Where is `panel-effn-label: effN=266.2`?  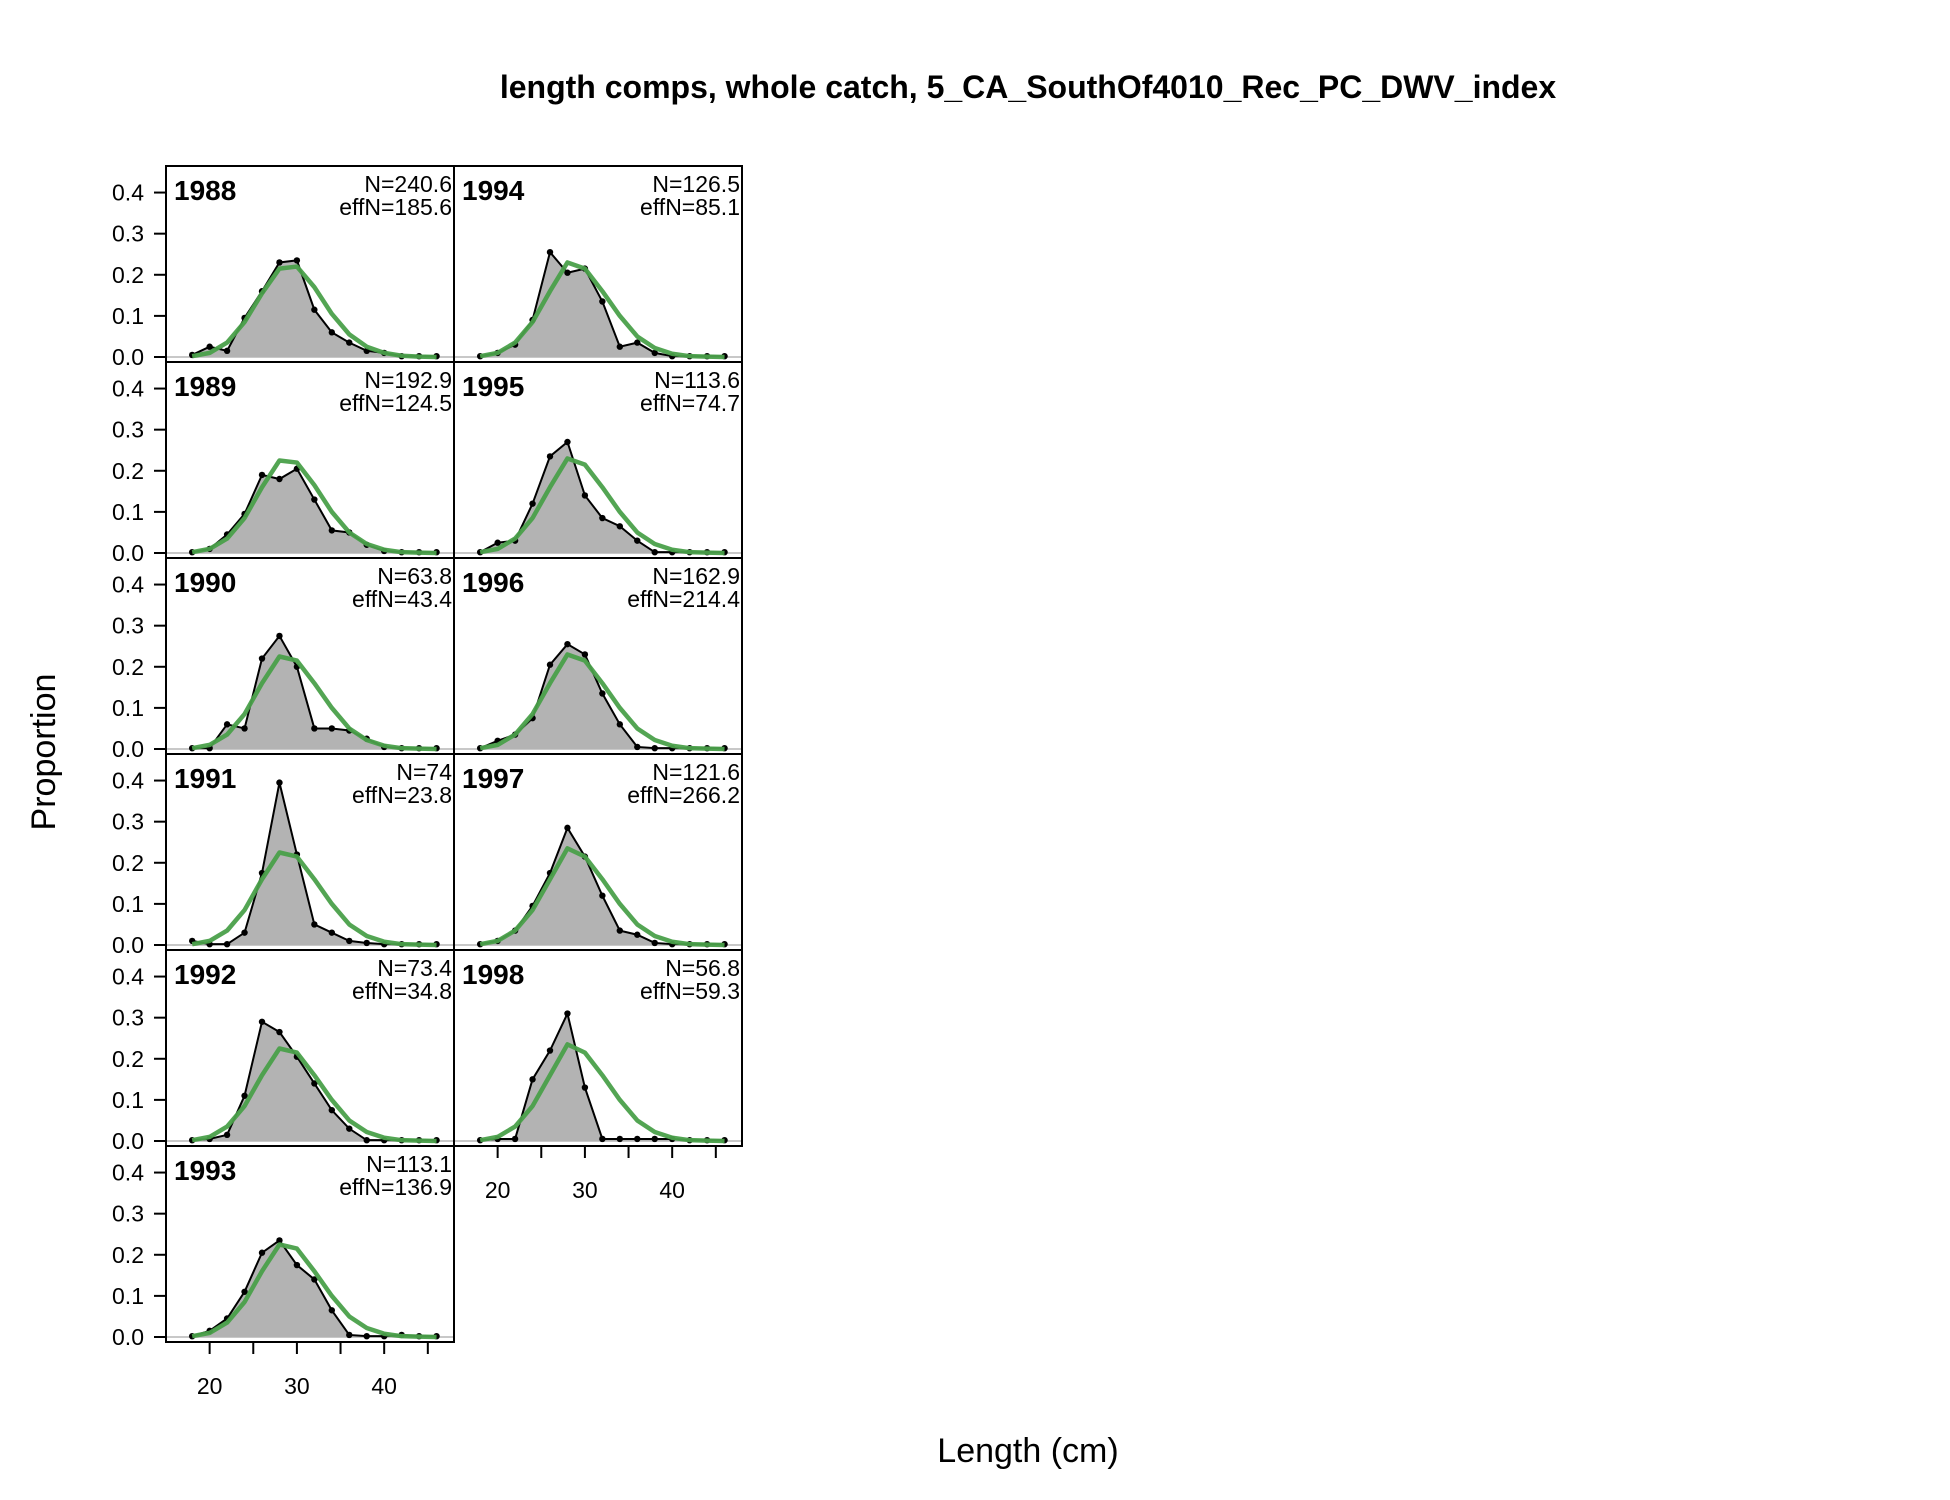 panel-effn-label: effN=266.2 is located at coordinates (683, 795).